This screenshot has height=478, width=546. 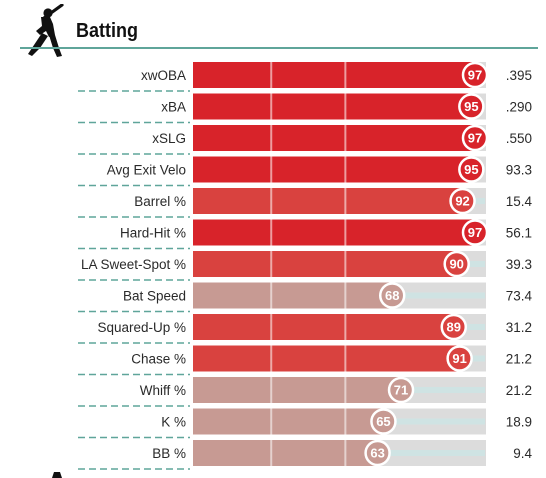 What do you see at coordinates (519, 170) in the screenshot?
I see `stat-value: 93.3` at bounding box center [519, 170].